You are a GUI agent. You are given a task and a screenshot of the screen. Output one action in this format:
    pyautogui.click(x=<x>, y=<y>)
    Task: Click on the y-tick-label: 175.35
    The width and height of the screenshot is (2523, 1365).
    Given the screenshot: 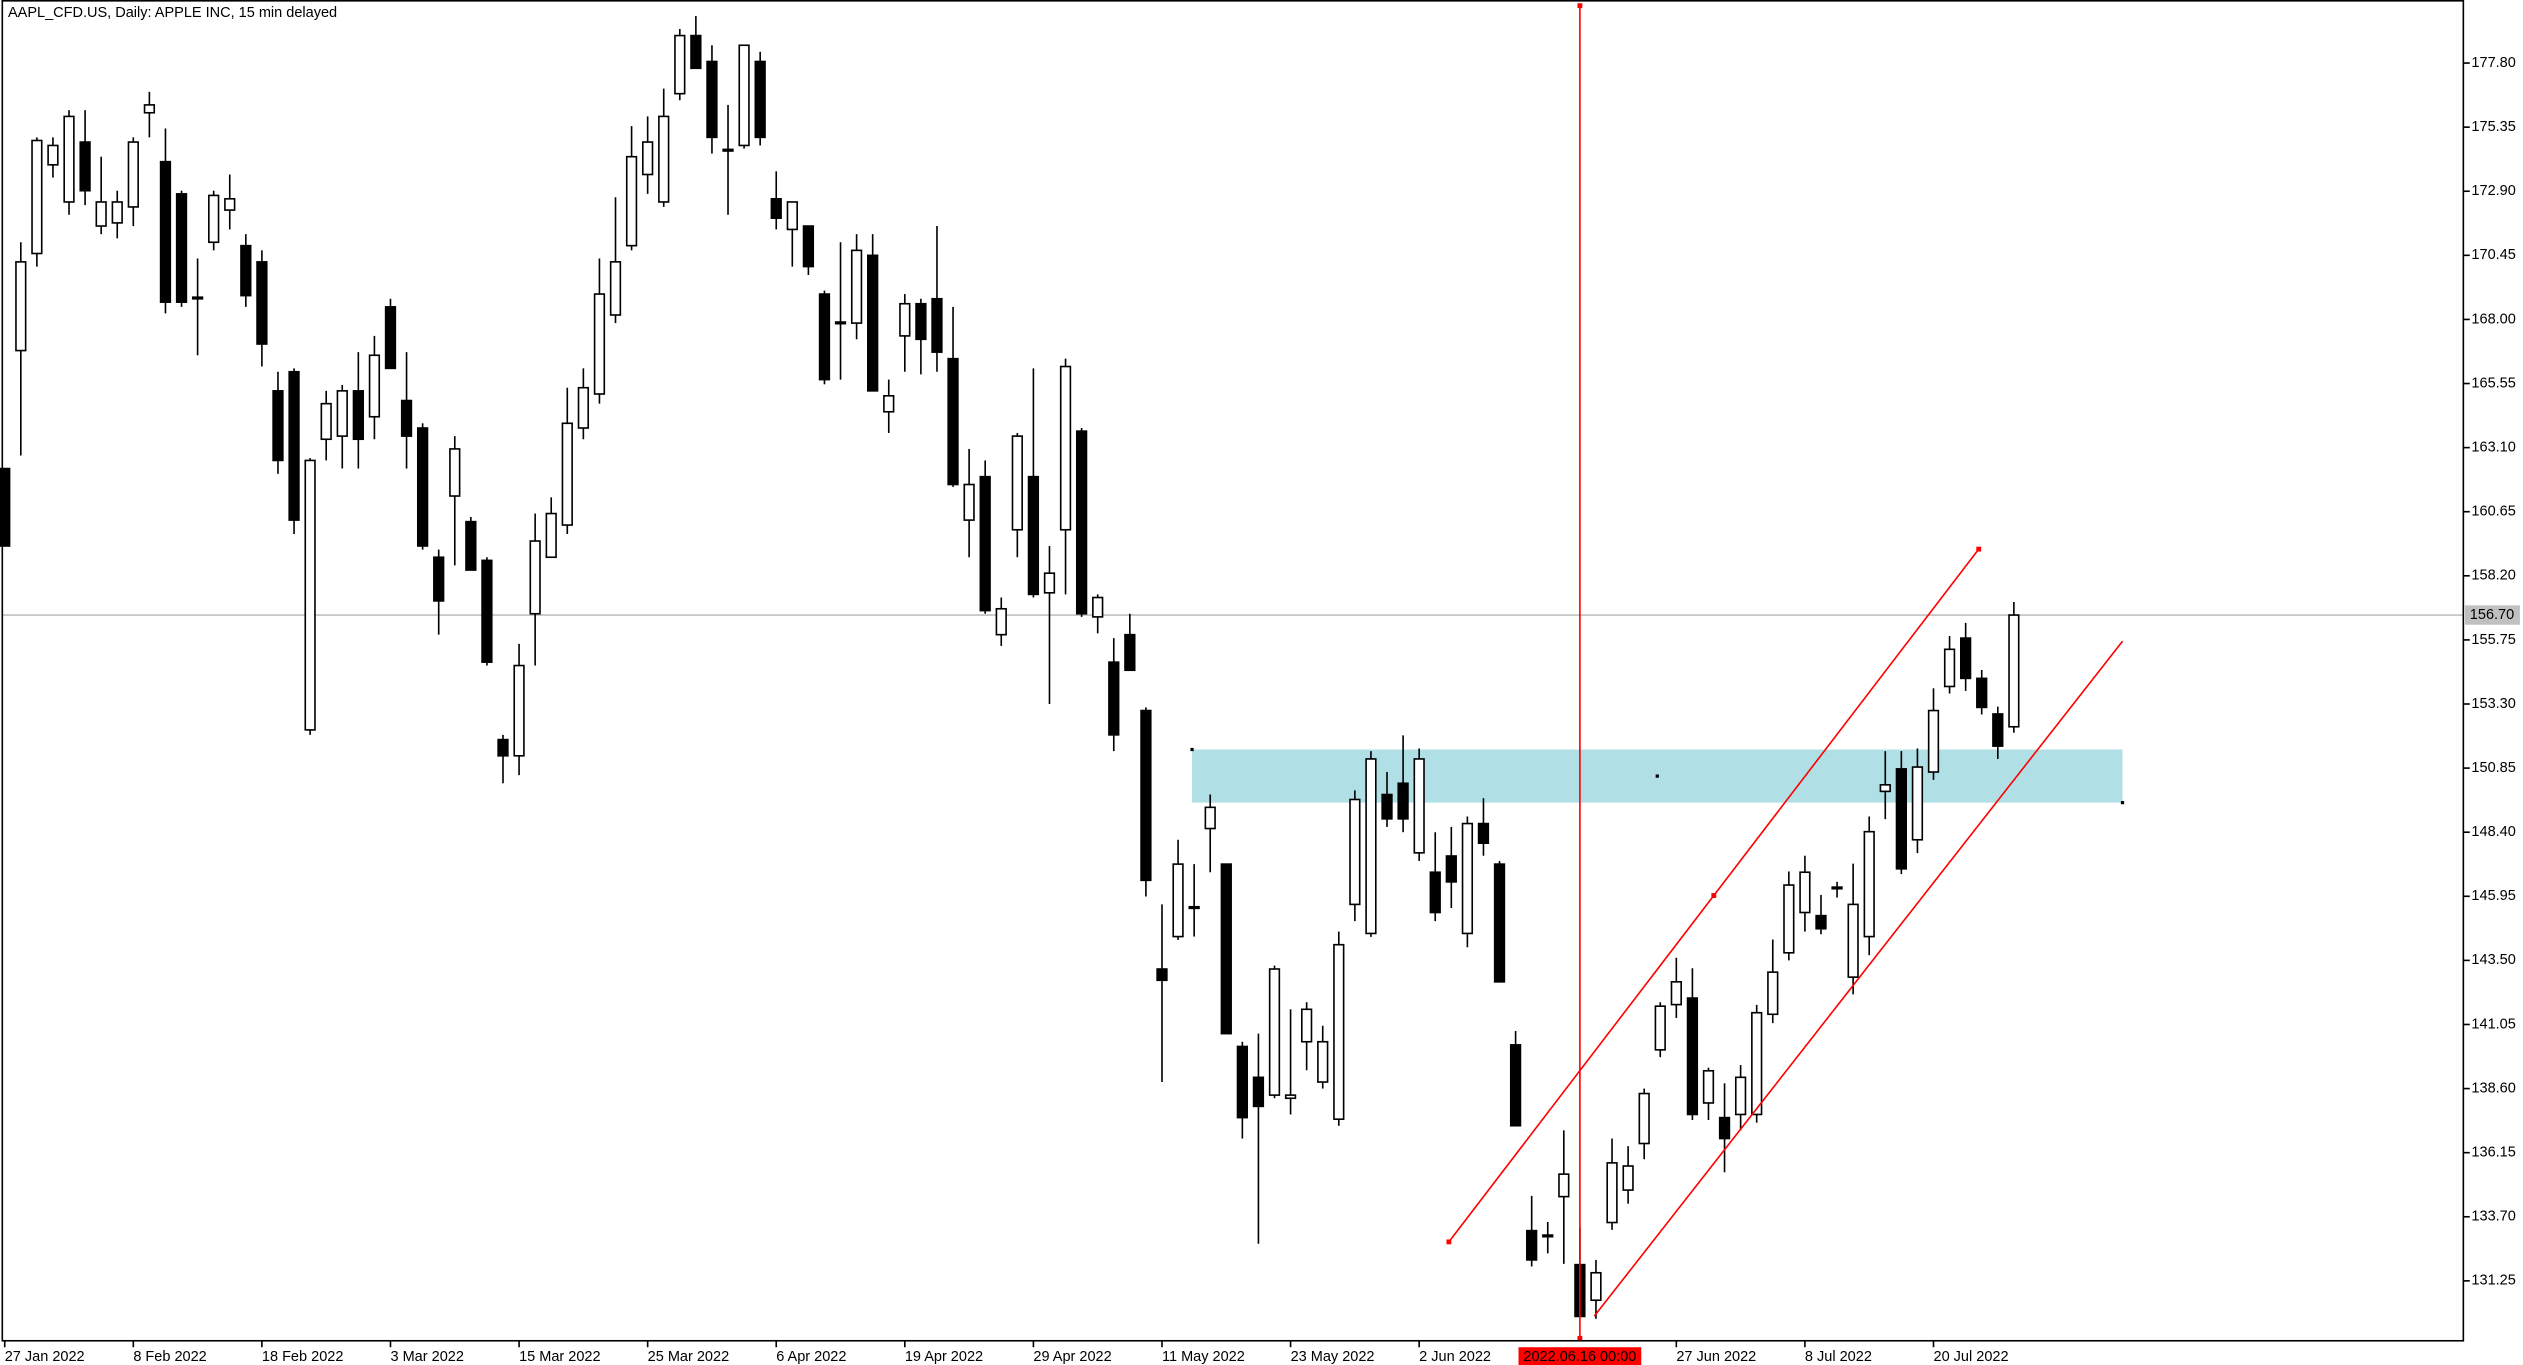 What is the action you would take?
    pyautogui.click(x=2493, y=127)
    